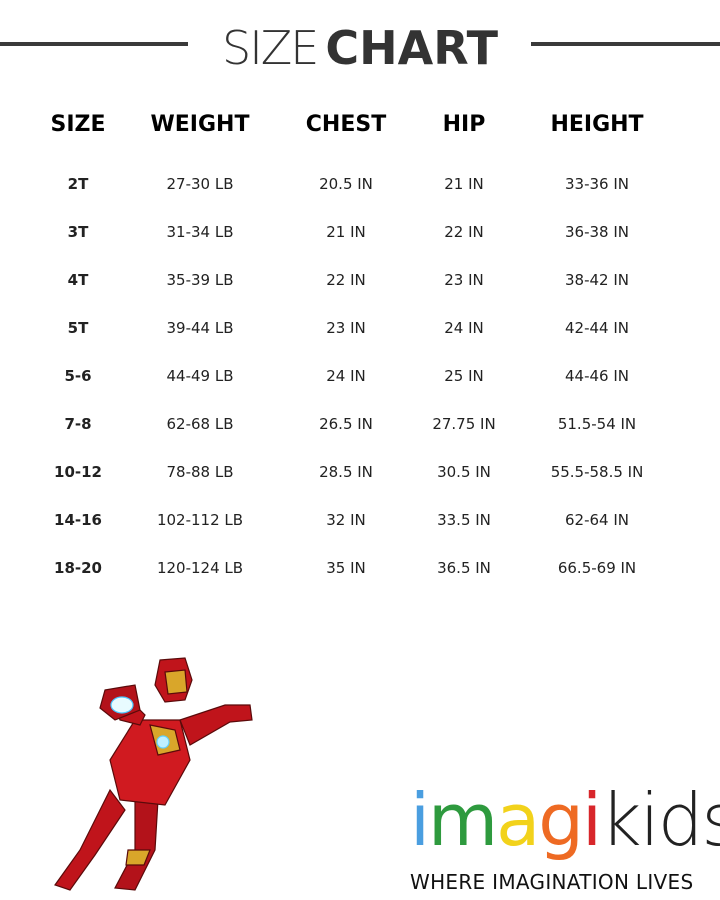 The image size is (720, 900). What do you see at coordinates (464, 124) in the screenshot?
I see `column-header-hip: HIP` at bounding box center [464, 124].